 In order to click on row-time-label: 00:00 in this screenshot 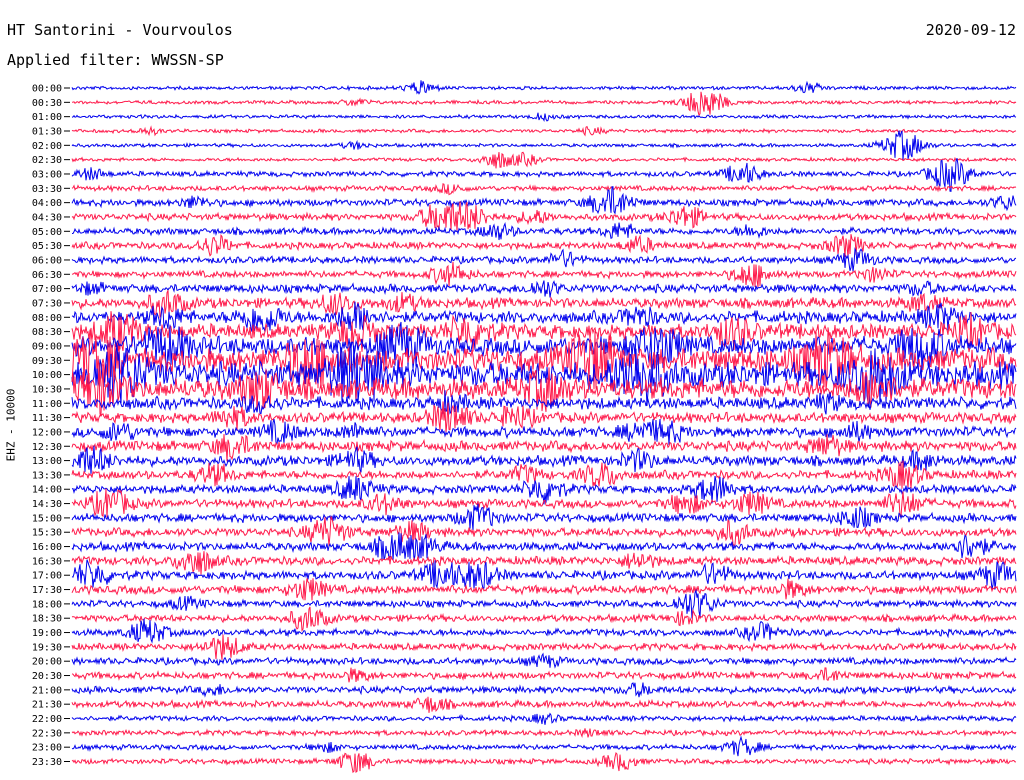, I will do `click(47, 89)`.